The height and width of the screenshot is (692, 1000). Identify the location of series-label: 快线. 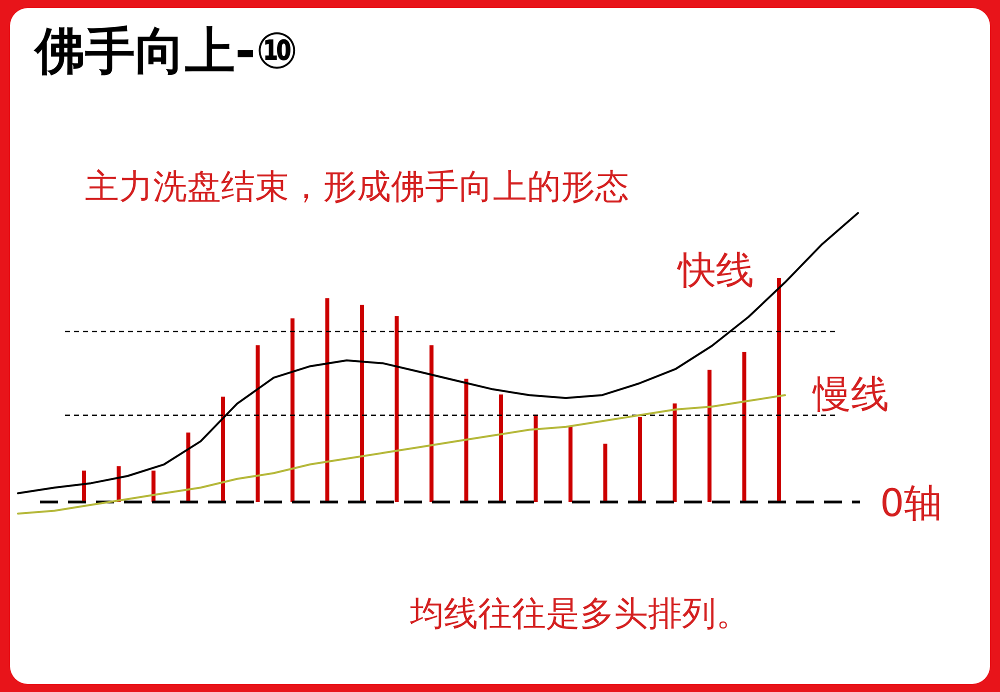
(715, 270).